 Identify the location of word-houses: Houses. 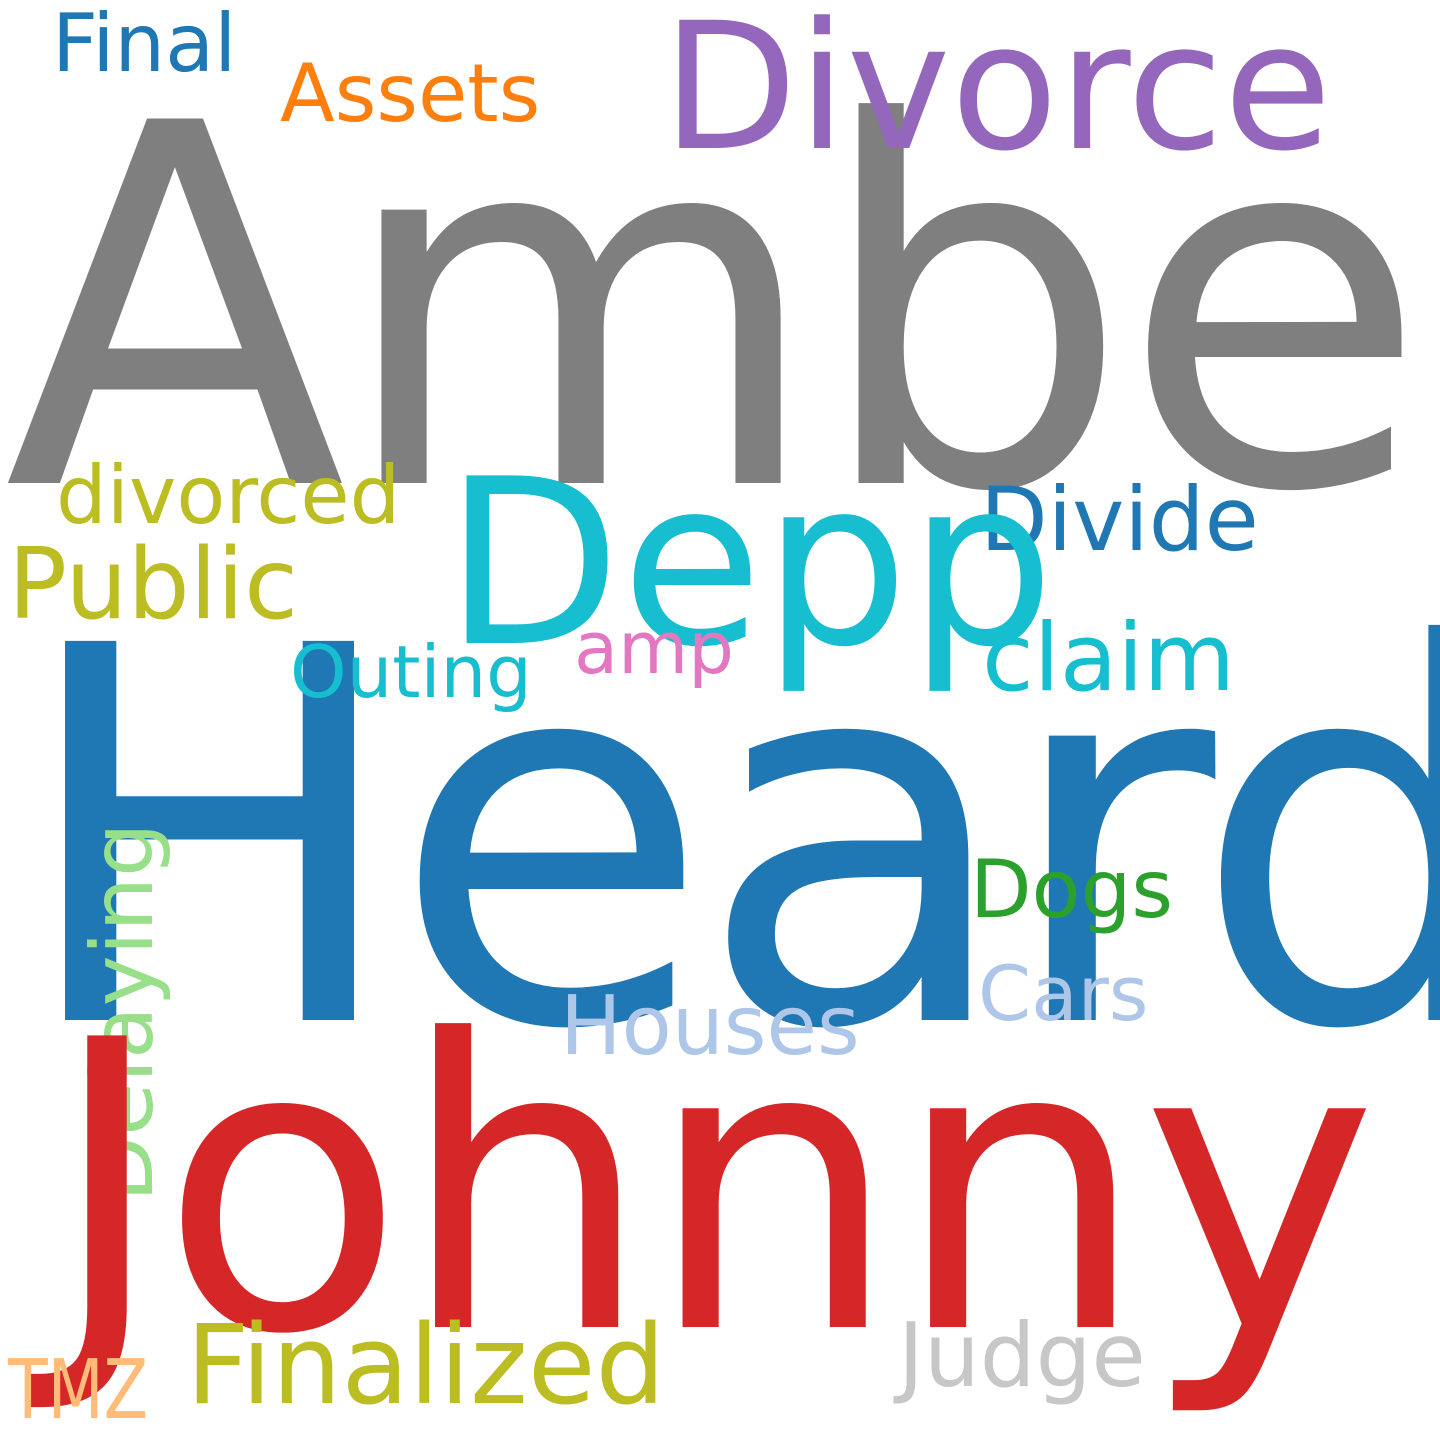
(710, 1026).